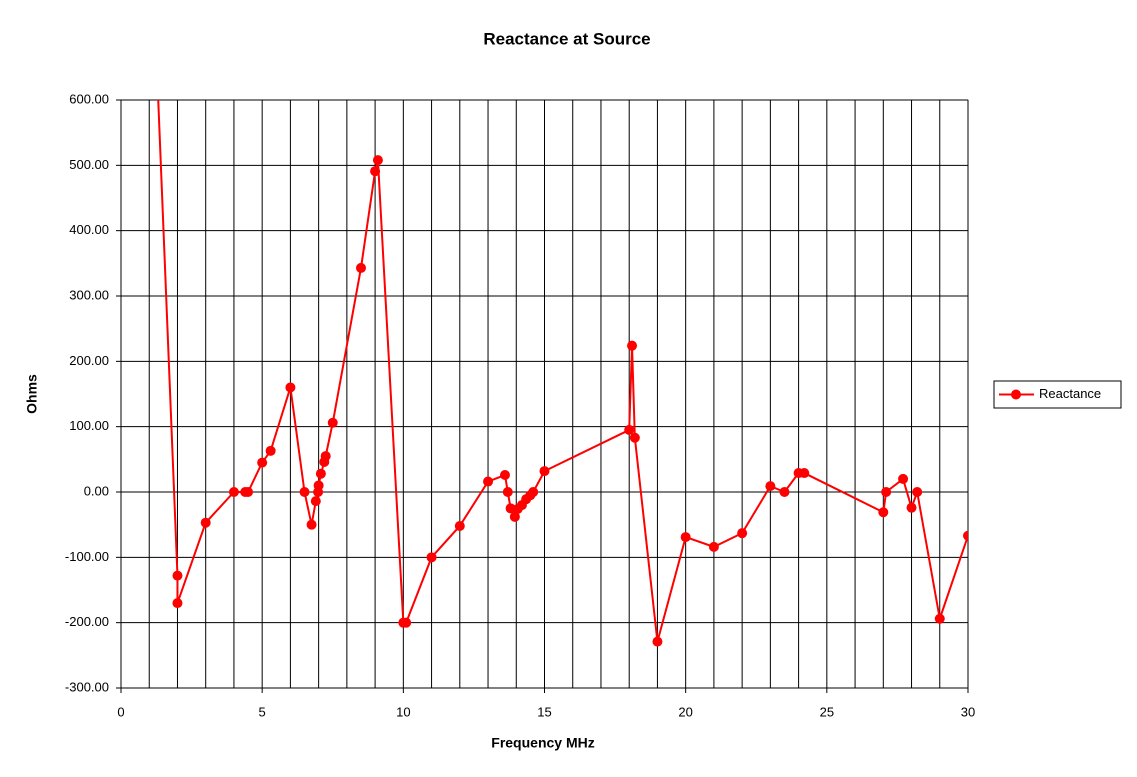 This screenshot has height=777, width=1137. What do you see at coordinates (542, 743) in the screenshot?
I see `x-axis-title: Frequency MHz` at bounding box center [542, 743].